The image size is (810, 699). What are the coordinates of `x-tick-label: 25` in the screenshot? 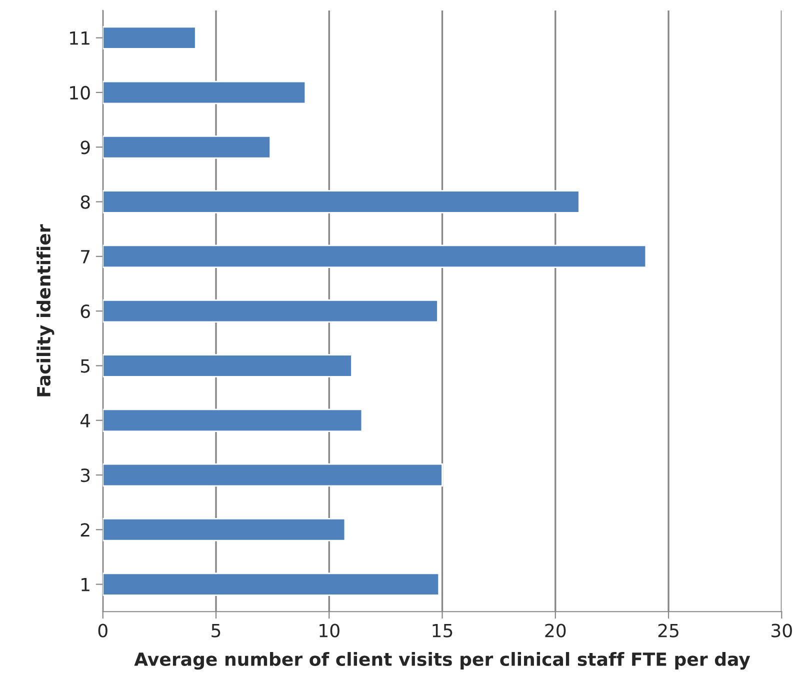 It's located at (668, 631).